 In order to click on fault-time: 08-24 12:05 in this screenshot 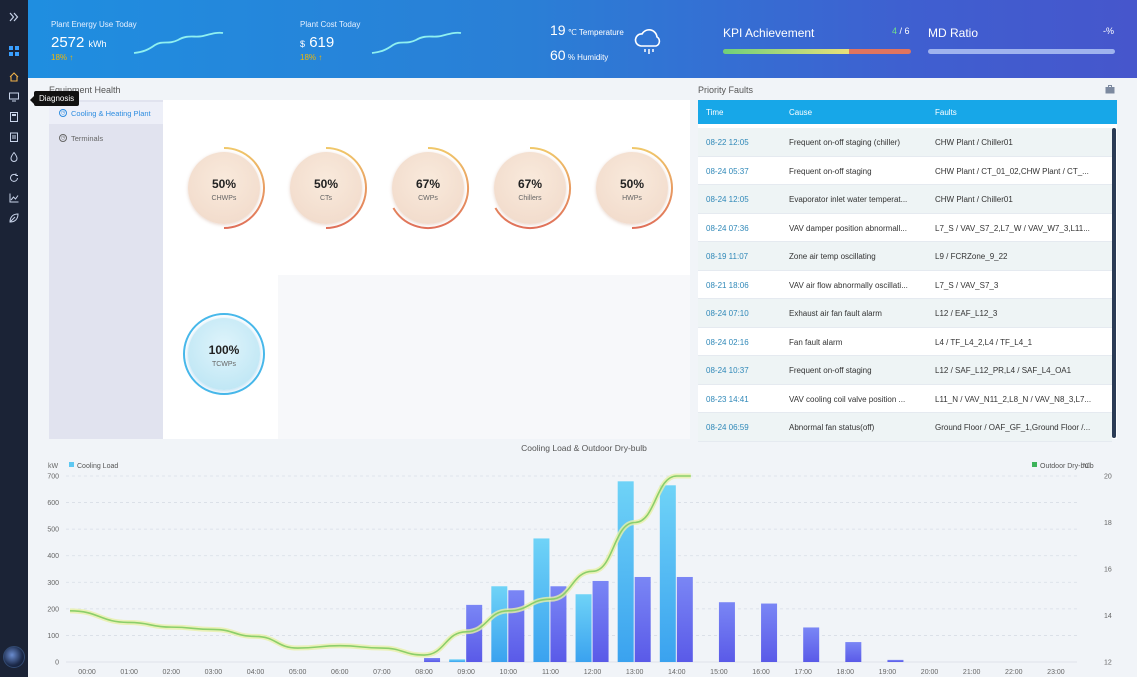, I will do `click(727, 199)`.